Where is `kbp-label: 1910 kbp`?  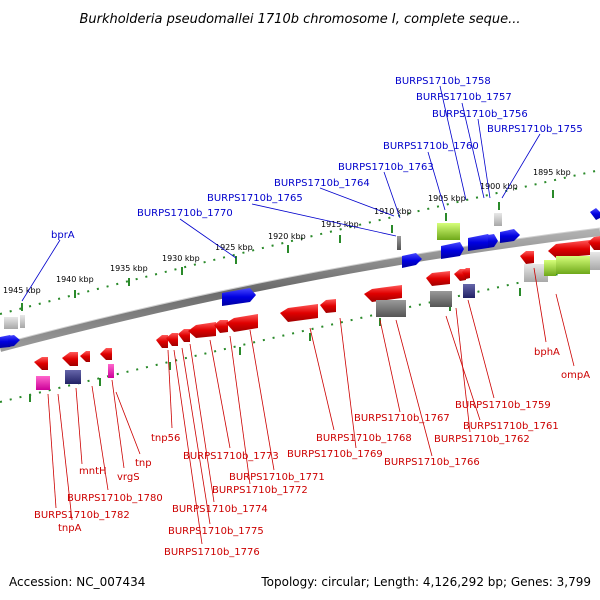 kbp-label: 1910 kbp is located at coordinates (393, 211).